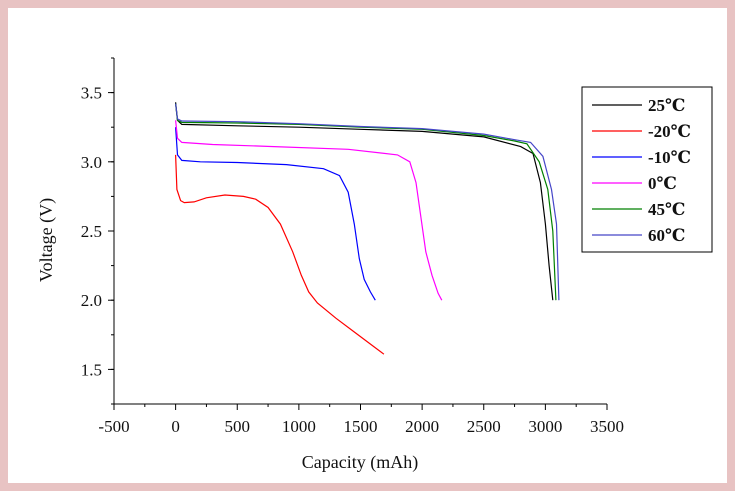  I want to click on x-tick-label: 1500, so click(361, 426).